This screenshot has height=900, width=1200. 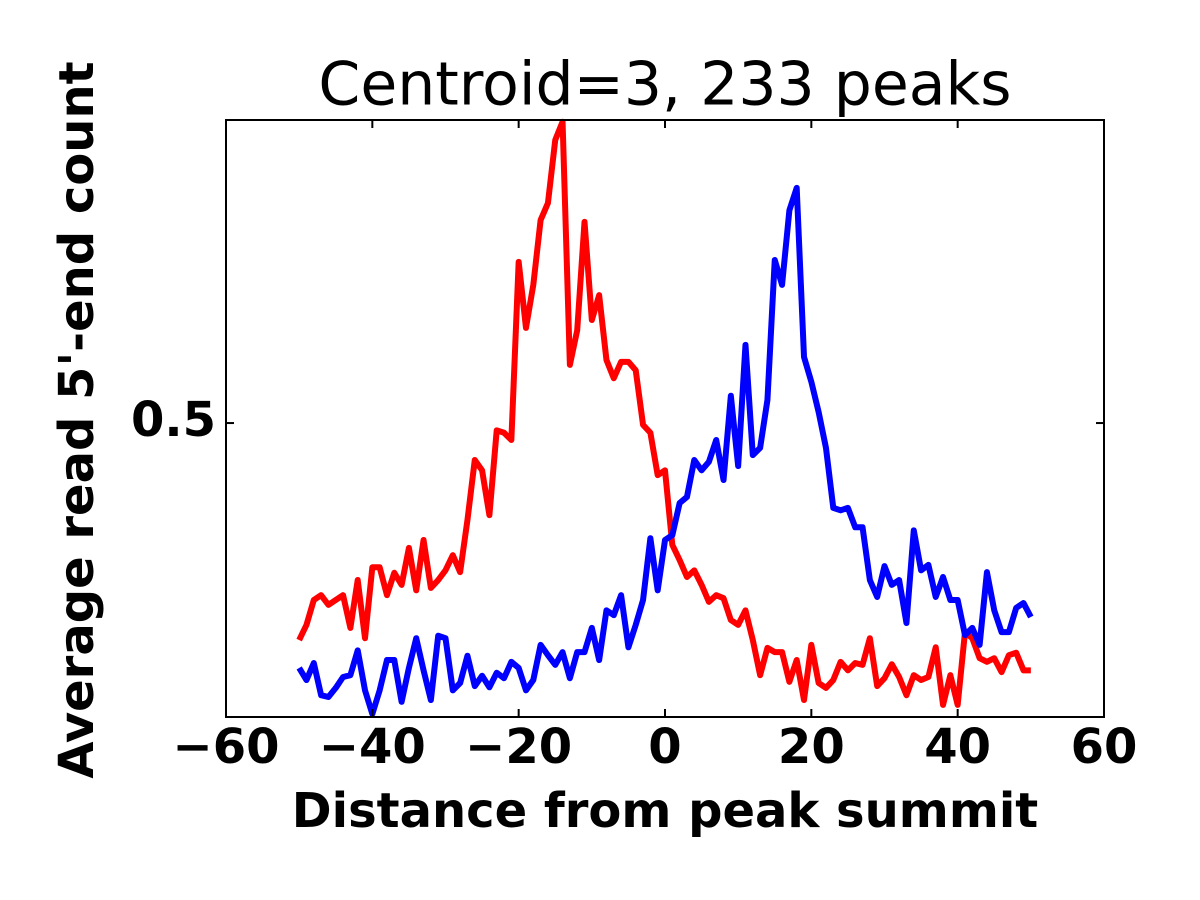 I want to click on x-tick-label: 0, so click(x=664, y=747).